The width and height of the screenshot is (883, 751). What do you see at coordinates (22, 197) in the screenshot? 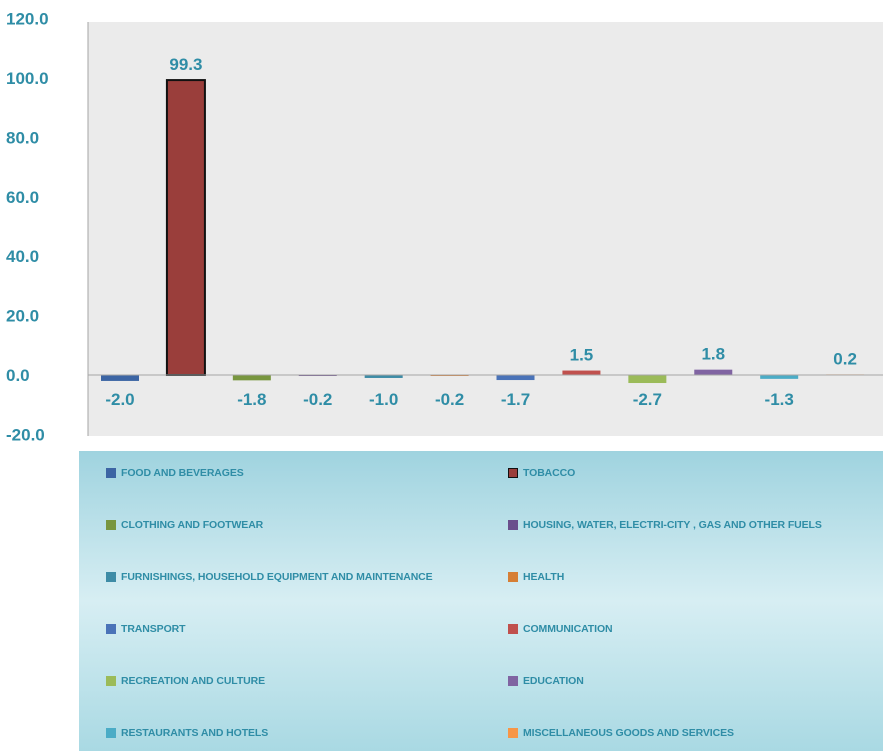
I see `y-tick-label: 60.0` at bounding box center [22, 197].